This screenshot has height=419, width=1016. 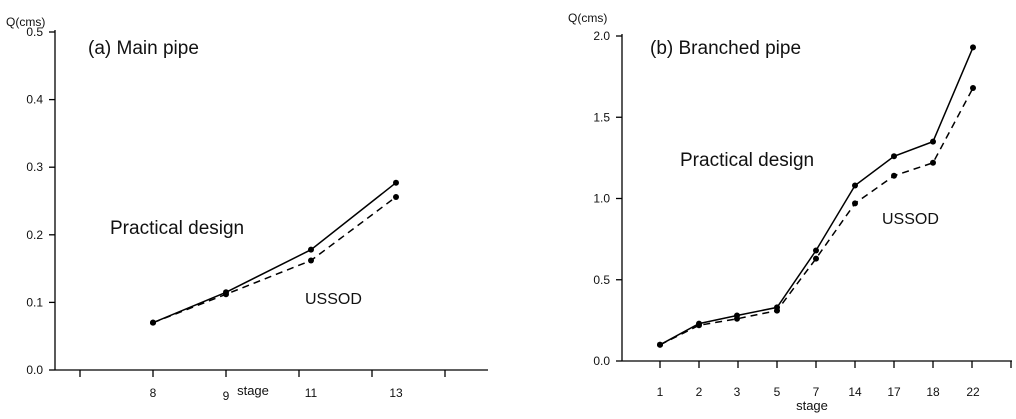 What do you see at coordinates (226, 396) in the screenshot?
I see `x-tick-label: 9` at bounding box center [226, 396].